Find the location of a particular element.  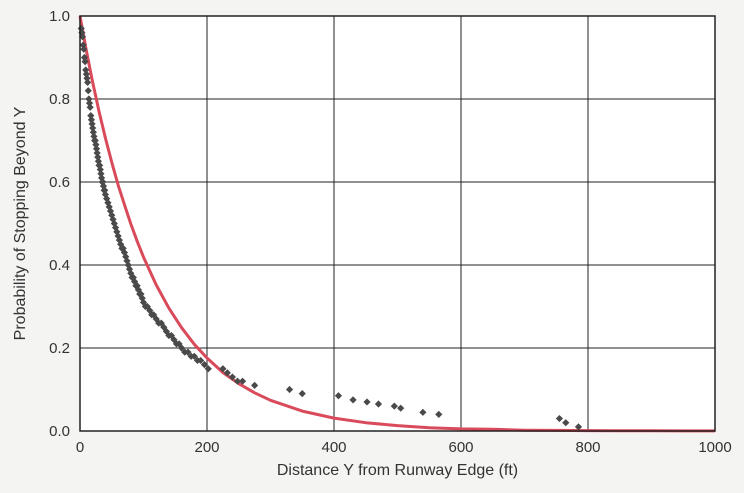

x-axis-label: Distance Y from Runway Edge (ft) is located at coordinates (397, 470).